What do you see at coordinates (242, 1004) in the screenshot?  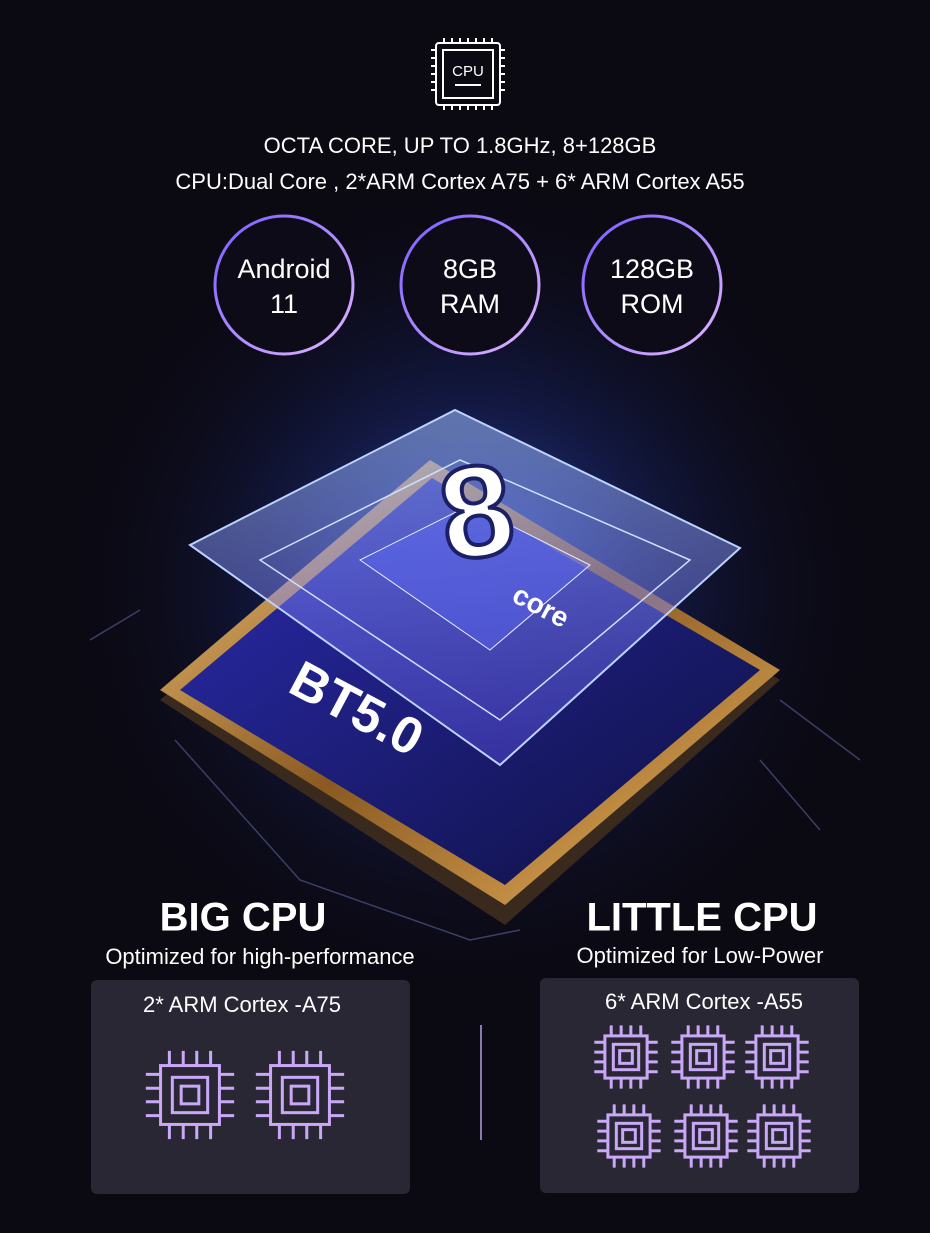 I see `core-label: 2* ARM Cortex -A75` at bounding box center [242, 1004].